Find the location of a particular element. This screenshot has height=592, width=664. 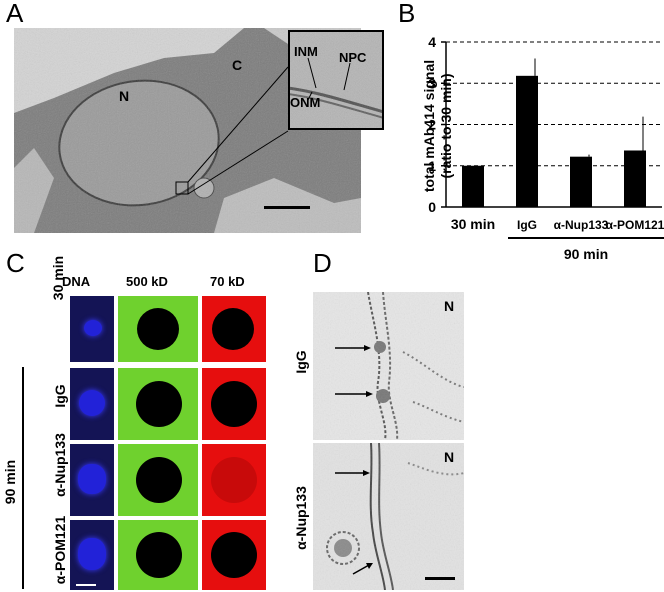

tile-dna-pom121 is located at coordinates (92, 555).